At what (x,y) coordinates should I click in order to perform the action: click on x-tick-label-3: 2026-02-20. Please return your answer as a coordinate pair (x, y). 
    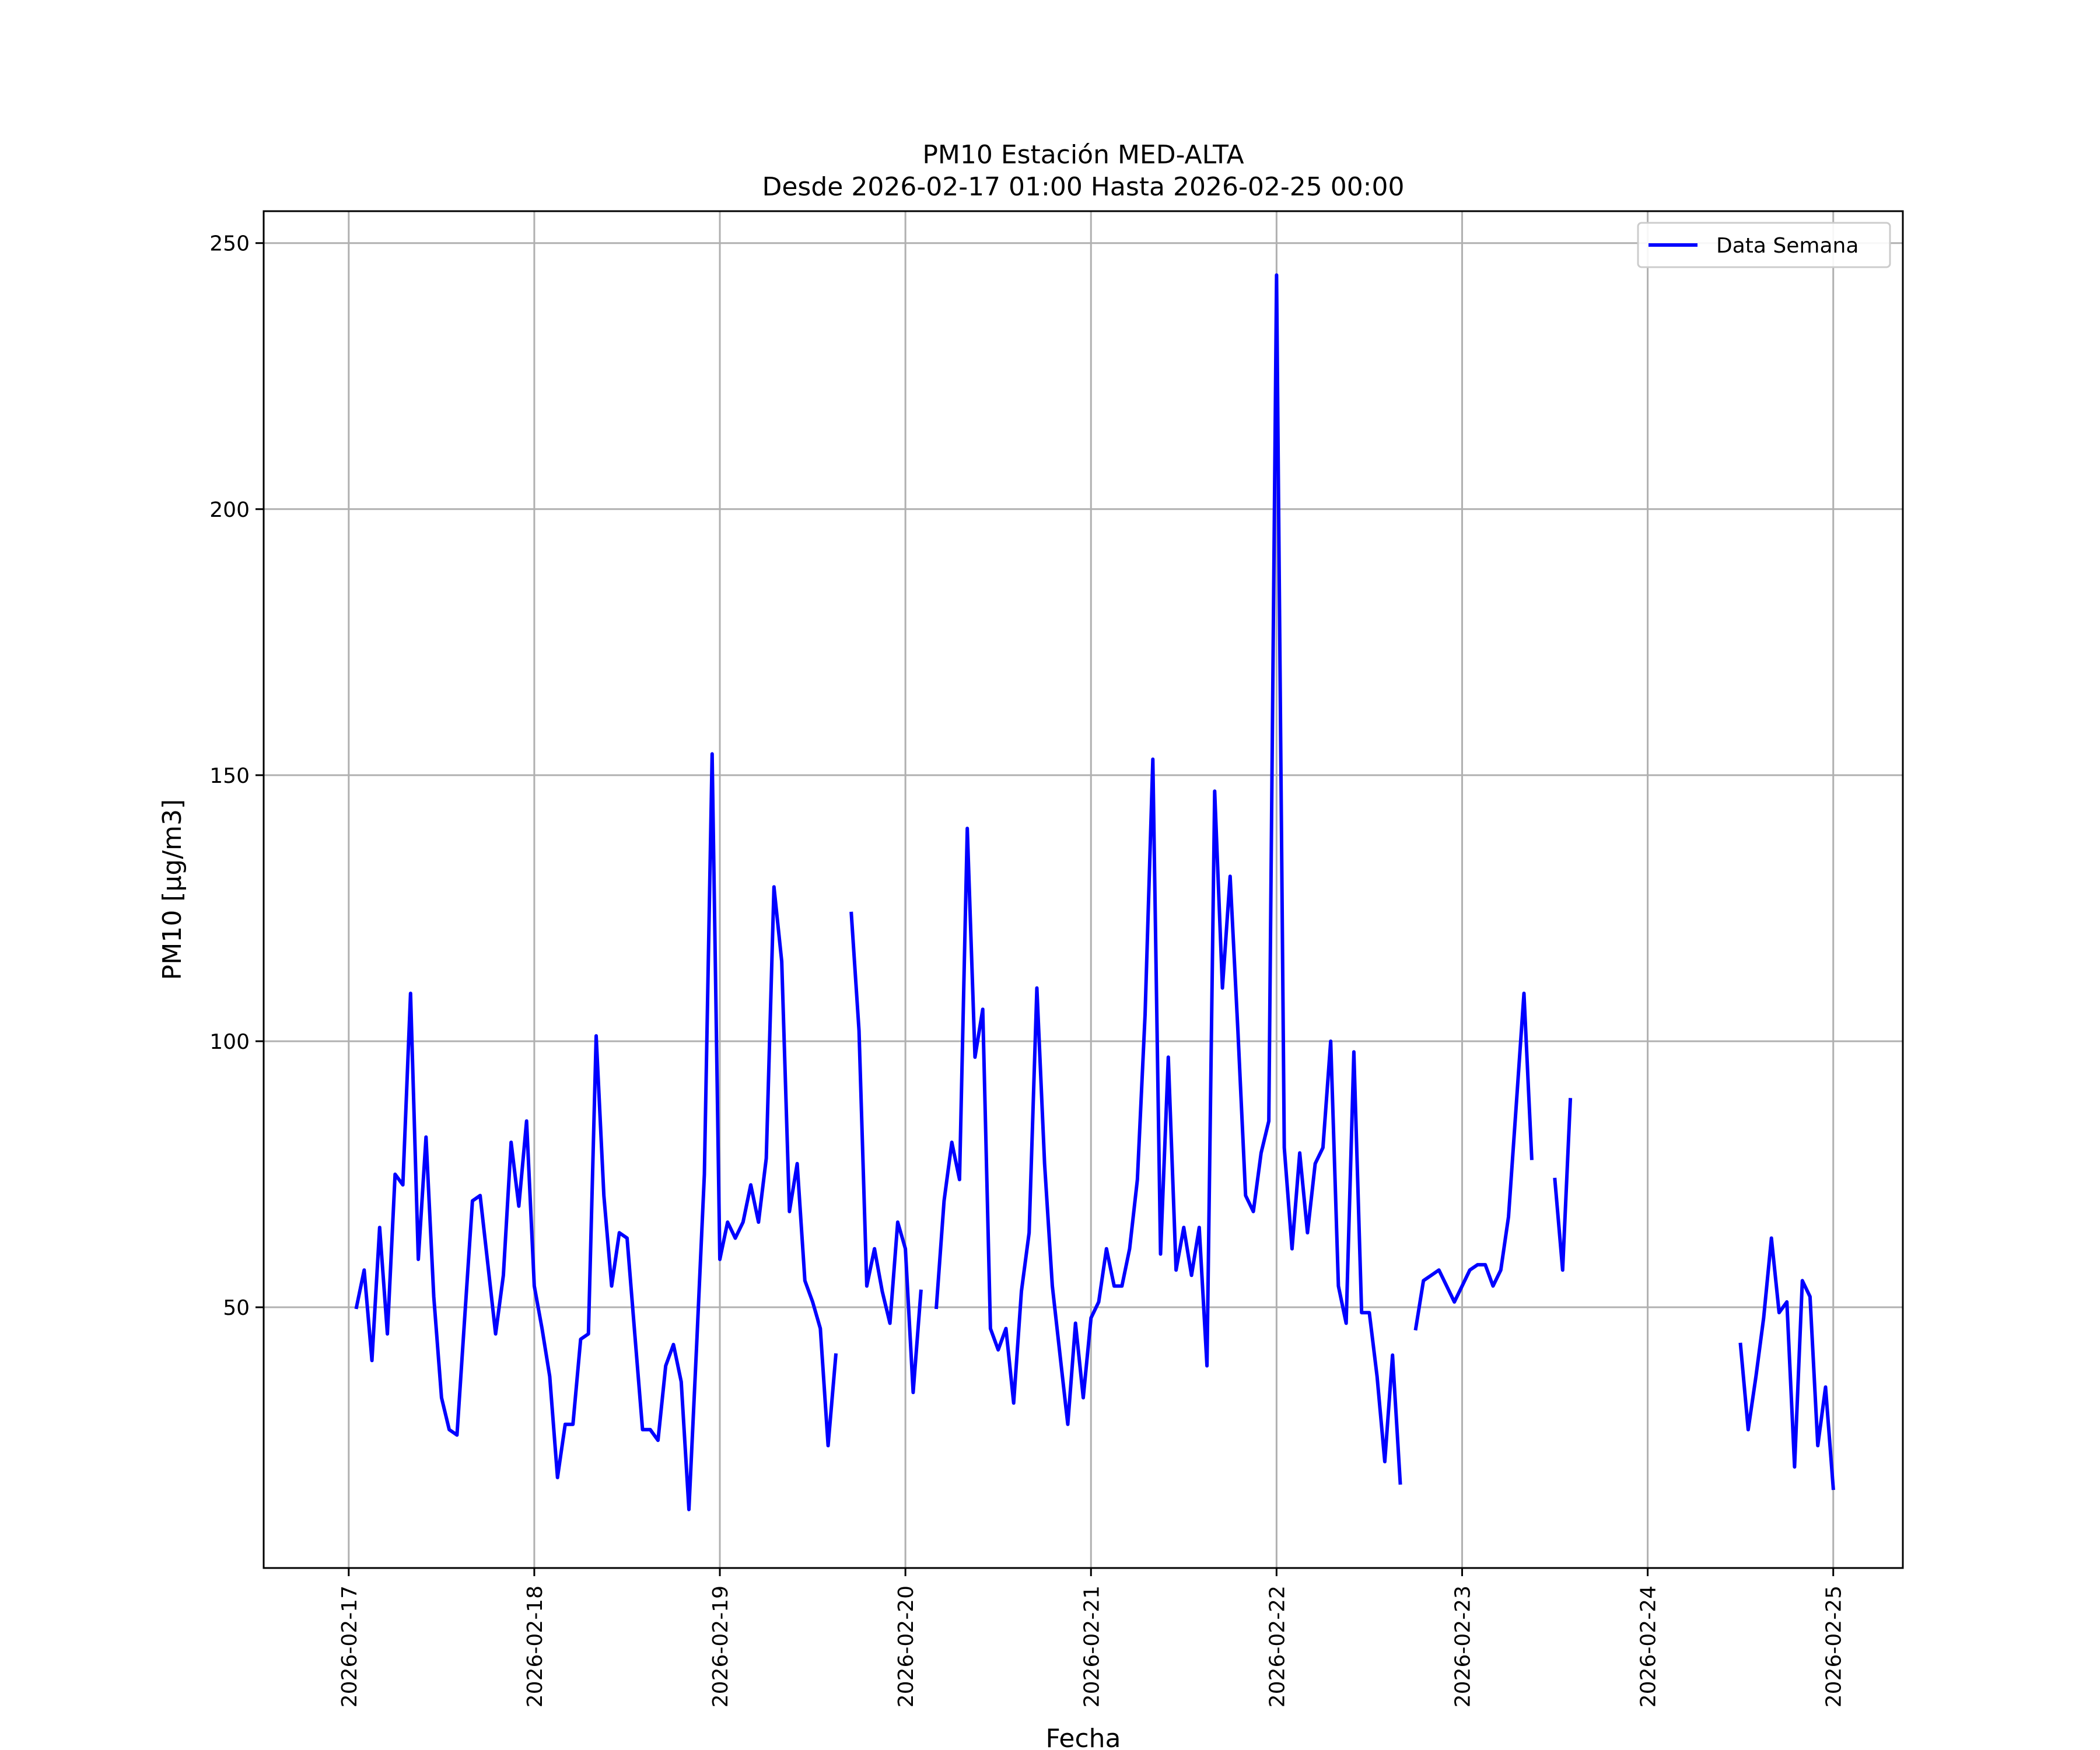
    Looking at the image, I should click on (906, 1646).